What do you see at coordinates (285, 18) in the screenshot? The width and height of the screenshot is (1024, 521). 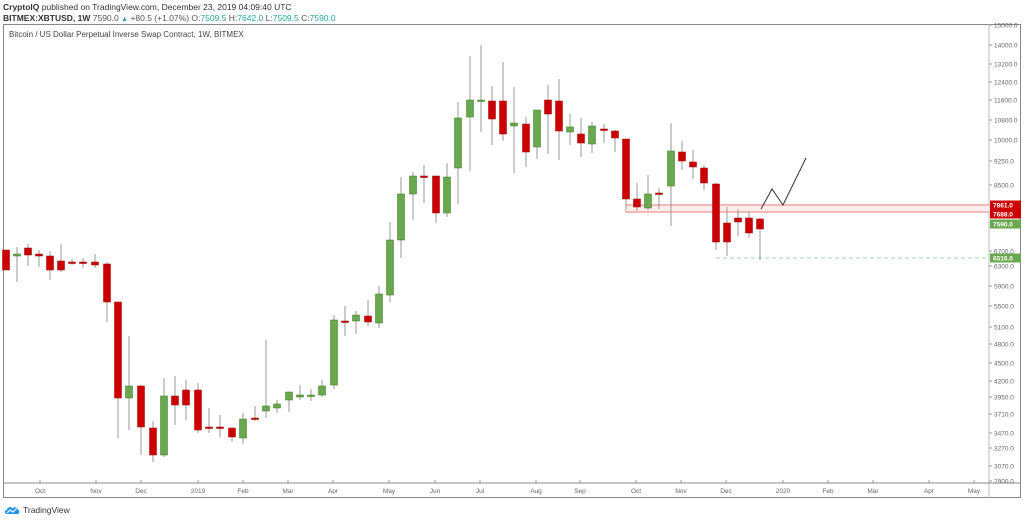 I see `low-value: 7509.5` at bounding box center [285, 18].